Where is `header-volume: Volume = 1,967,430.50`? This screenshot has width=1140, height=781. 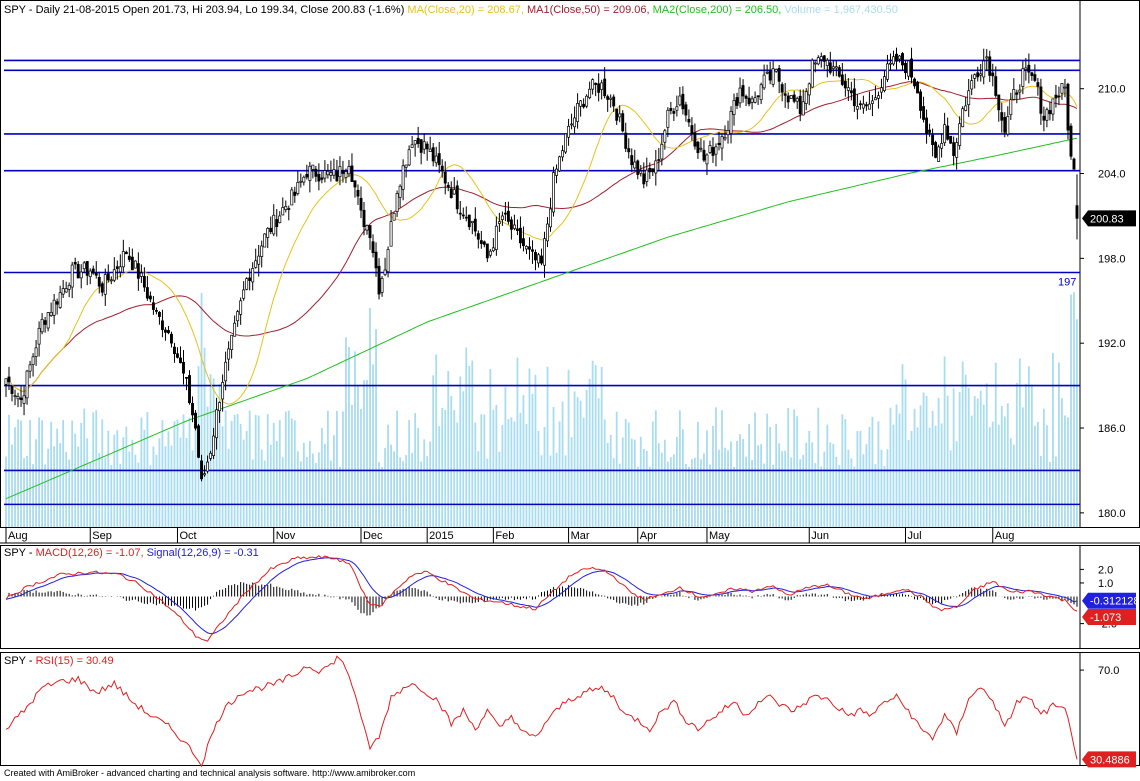
header-volume: Volume = 1,967,430.50 is located at coordinates (840, 10).